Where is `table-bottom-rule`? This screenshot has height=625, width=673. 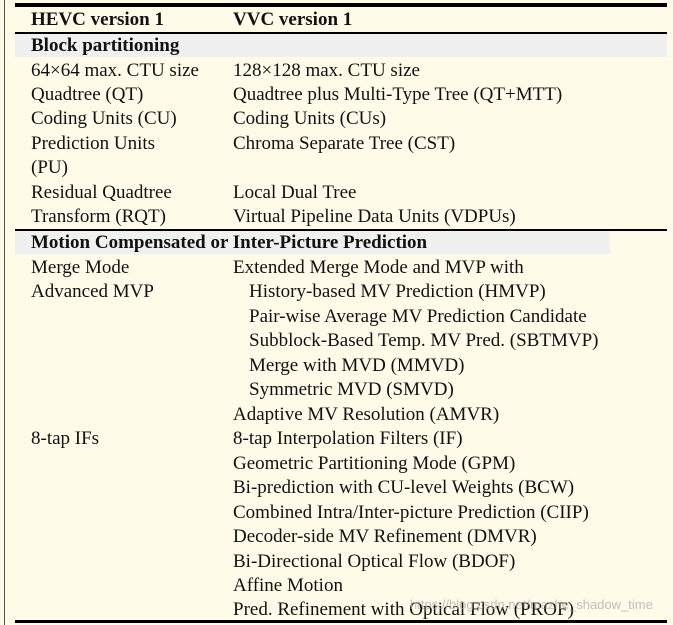 table-bottom-rule is located at coordinates (341, 621).